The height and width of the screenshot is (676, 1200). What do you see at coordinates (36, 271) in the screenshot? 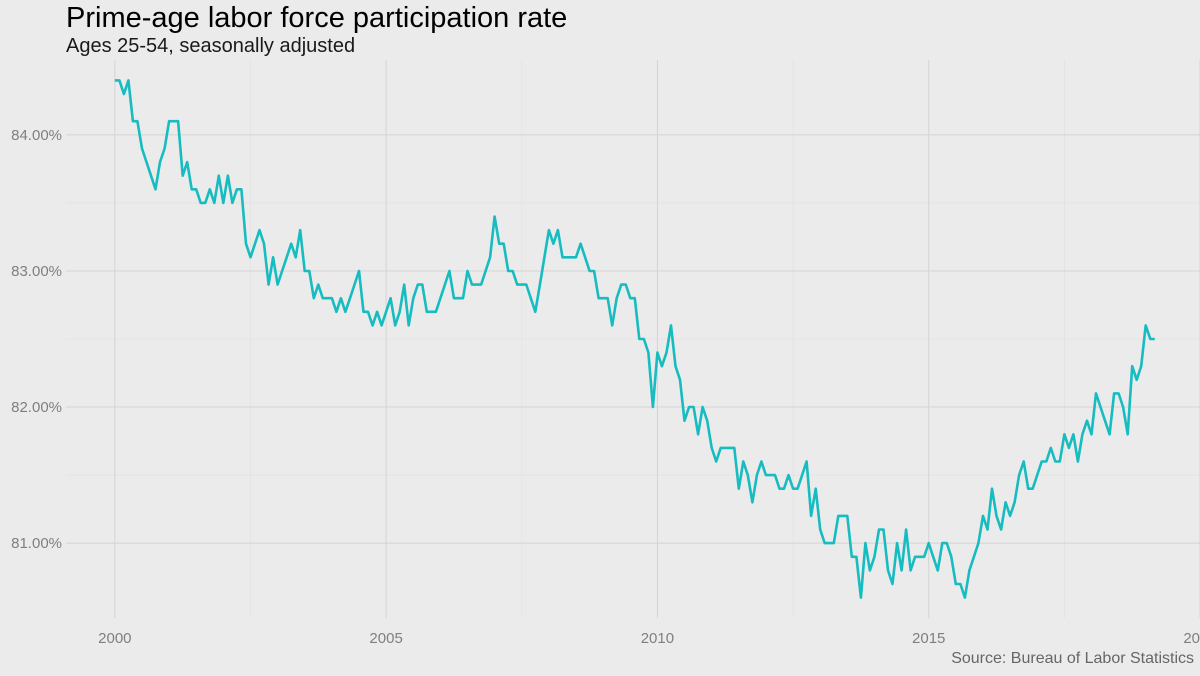
I see `y-tick-label: 83.00%` at bounding box center [36, 271].